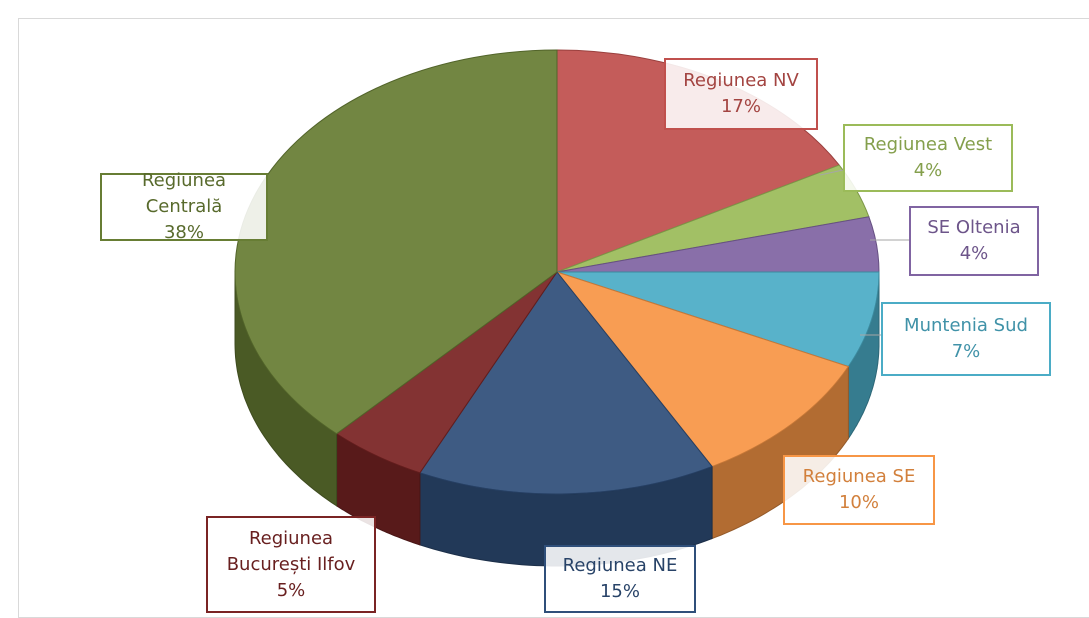 The height and width of the screenshot is (618, 1089). Describe the element at coordinates (966, 339) in the screenshot. I see `data-label: Muntenia Sud 7%` at that location.